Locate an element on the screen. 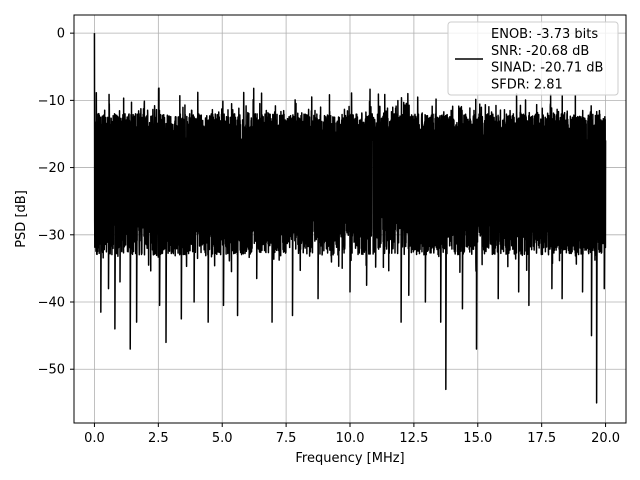  legend-line: SINAD: -20.71 dB is located at coordinates (547, 68).